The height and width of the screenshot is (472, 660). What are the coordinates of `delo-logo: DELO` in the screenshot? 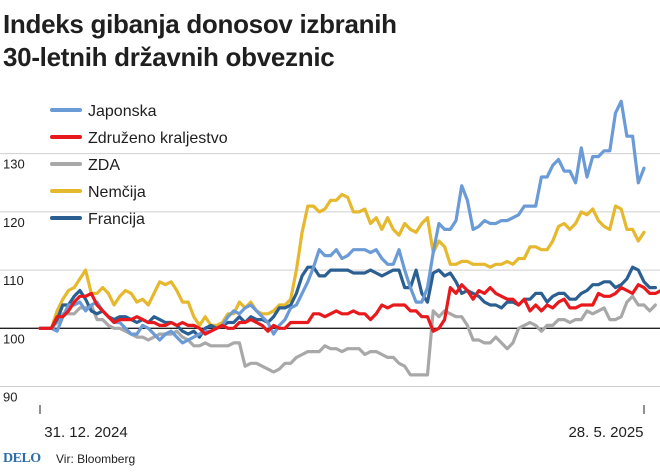 It's located at (22, 458).